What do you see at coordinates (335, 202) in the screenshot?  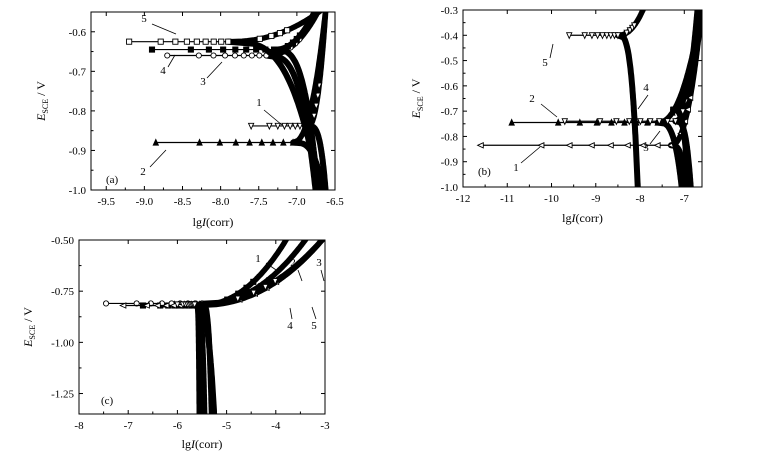 I see `x-tick-label: -6.5` at bounding box center [335, 202].